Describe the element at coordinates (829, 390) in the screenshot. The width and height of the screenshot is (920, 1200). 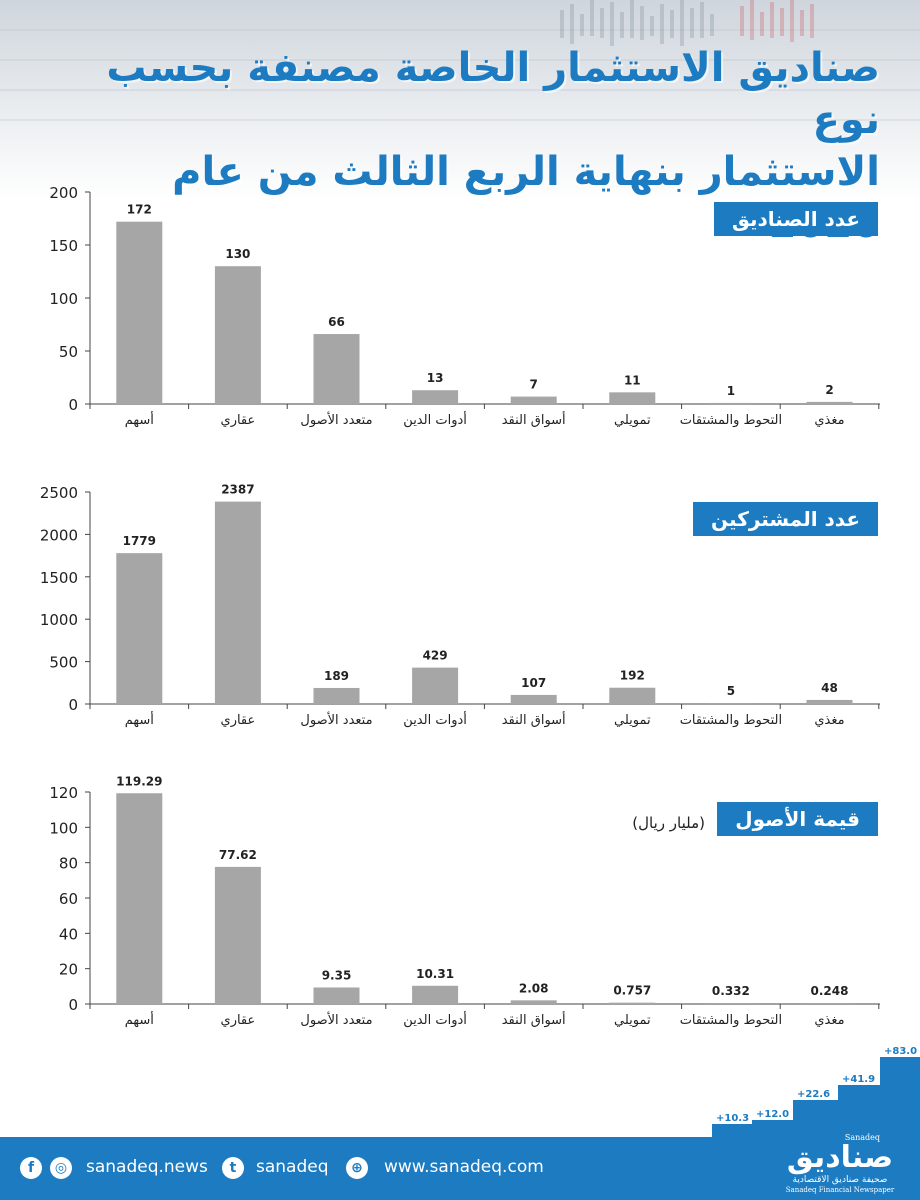
I see `bar-value-label: 2` at that location.